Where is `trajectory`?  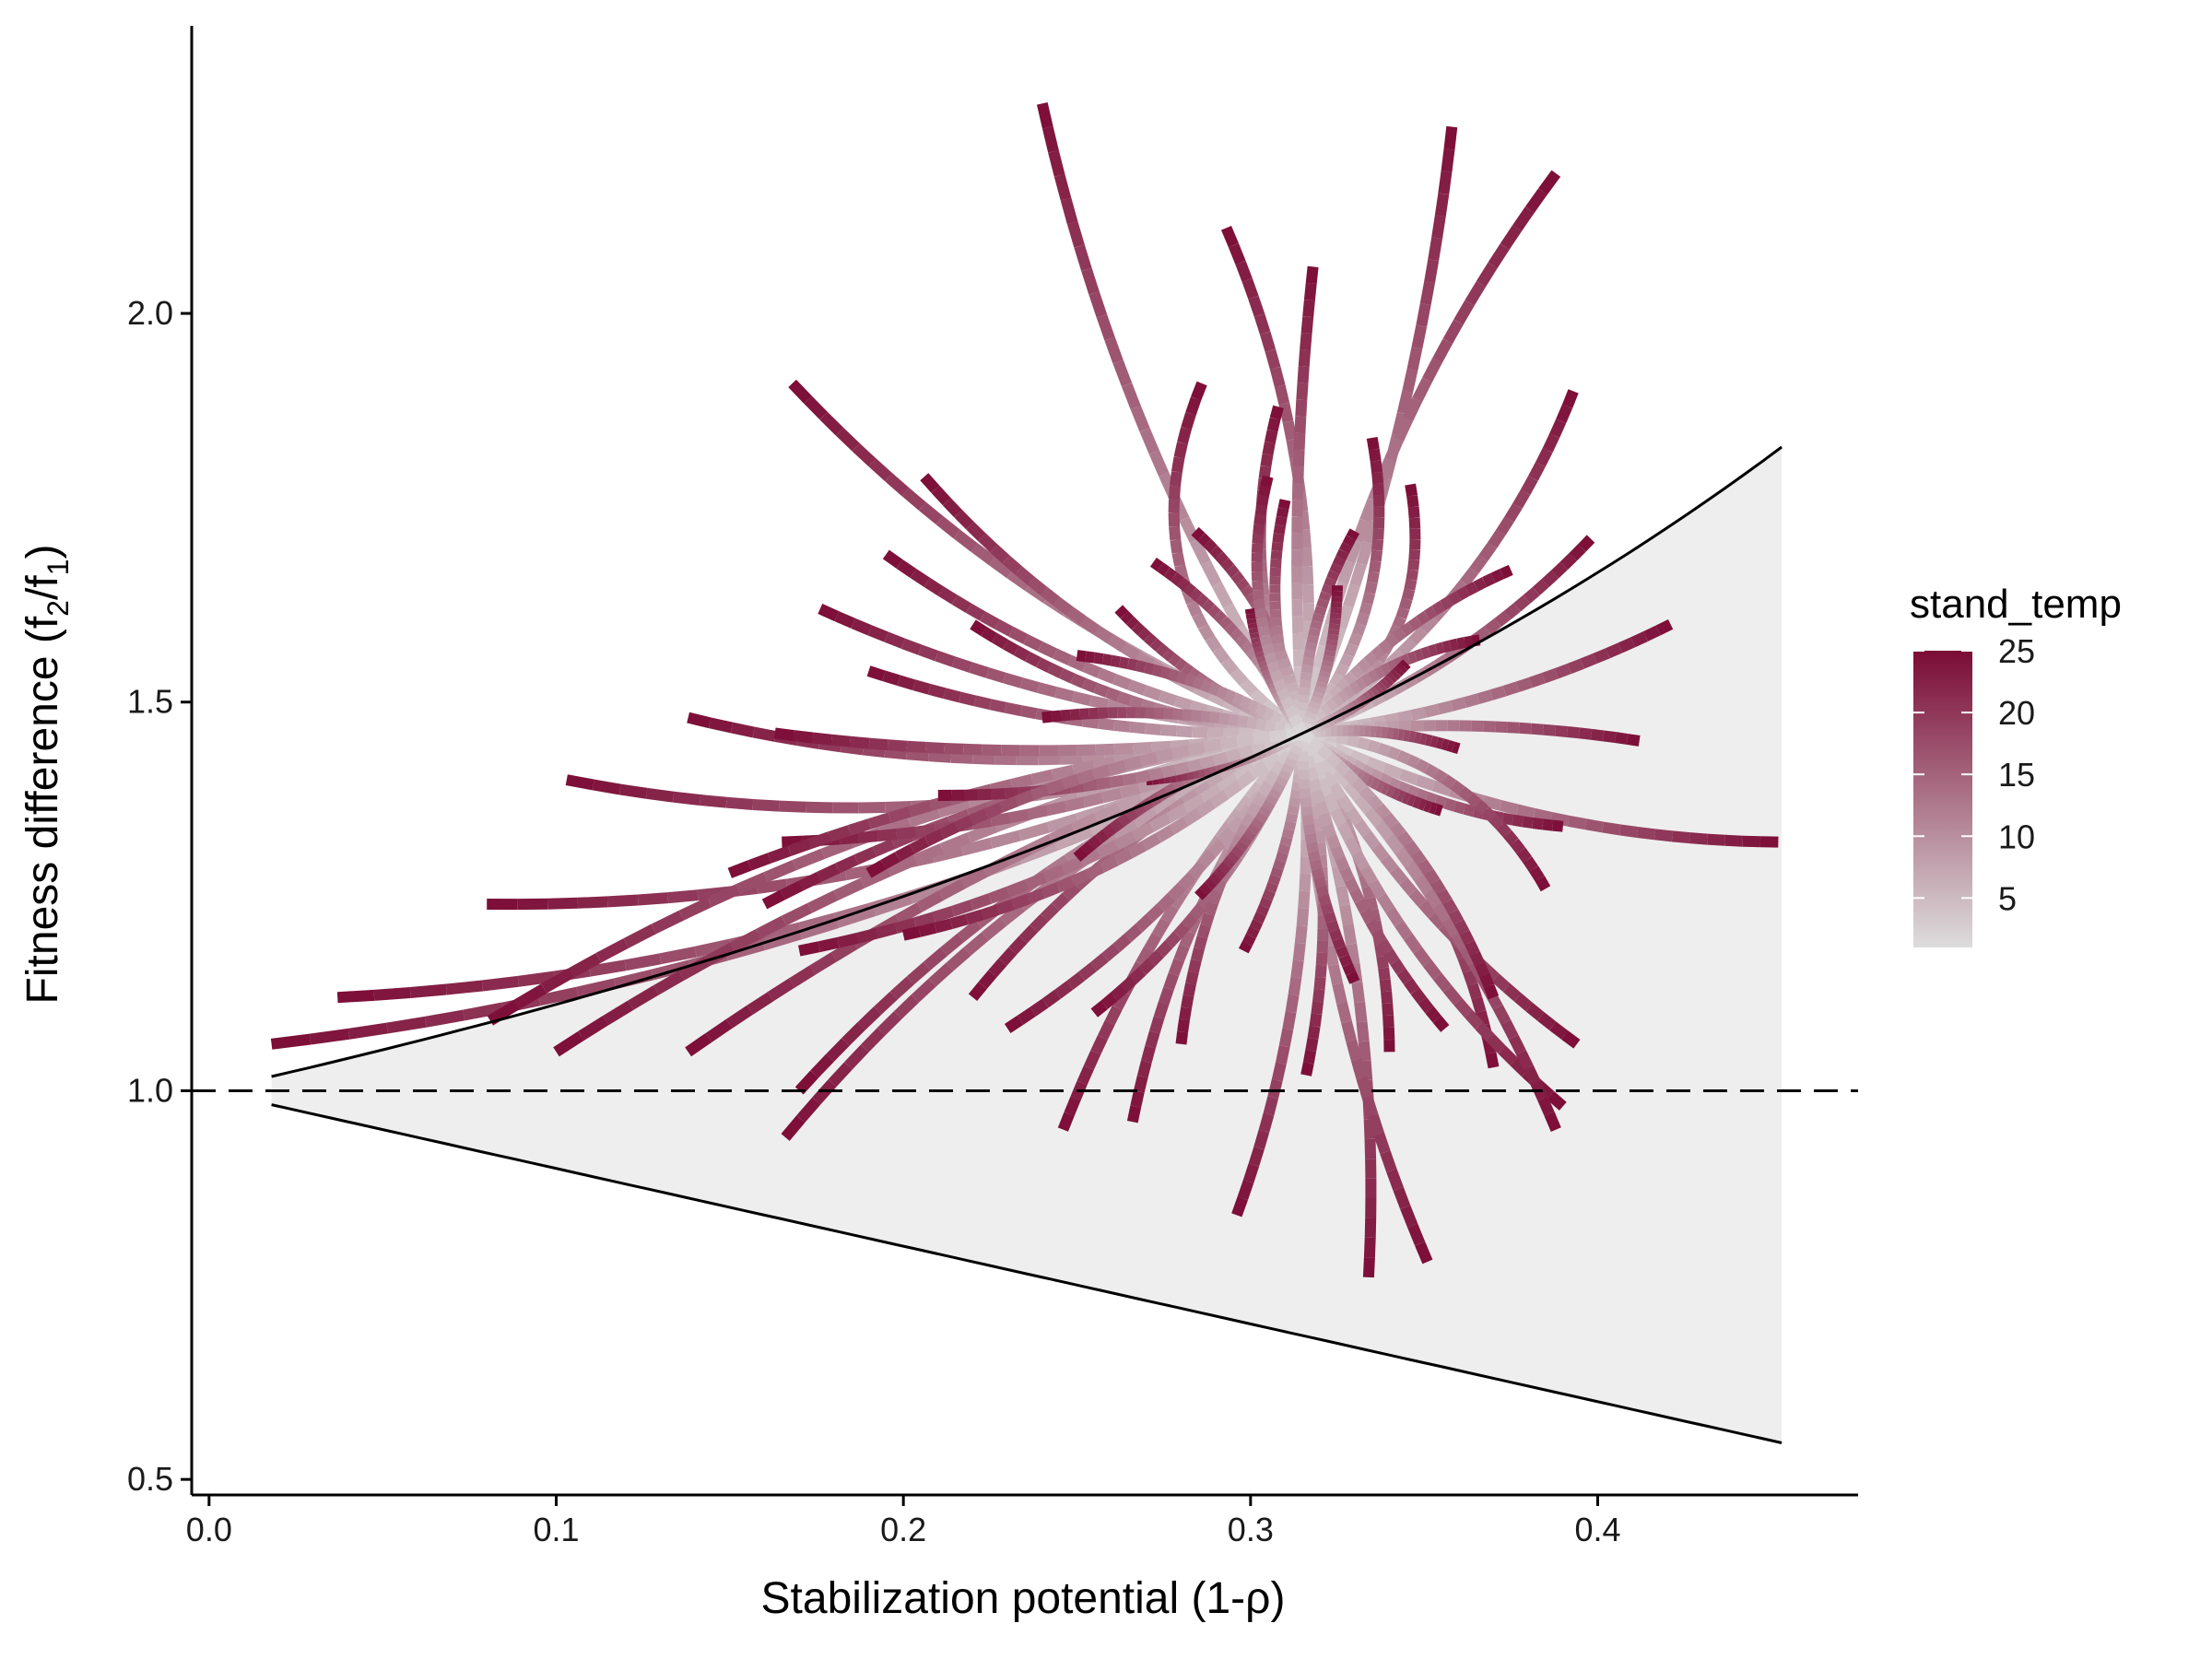
trajectory is located at coordinates (1172, 723).